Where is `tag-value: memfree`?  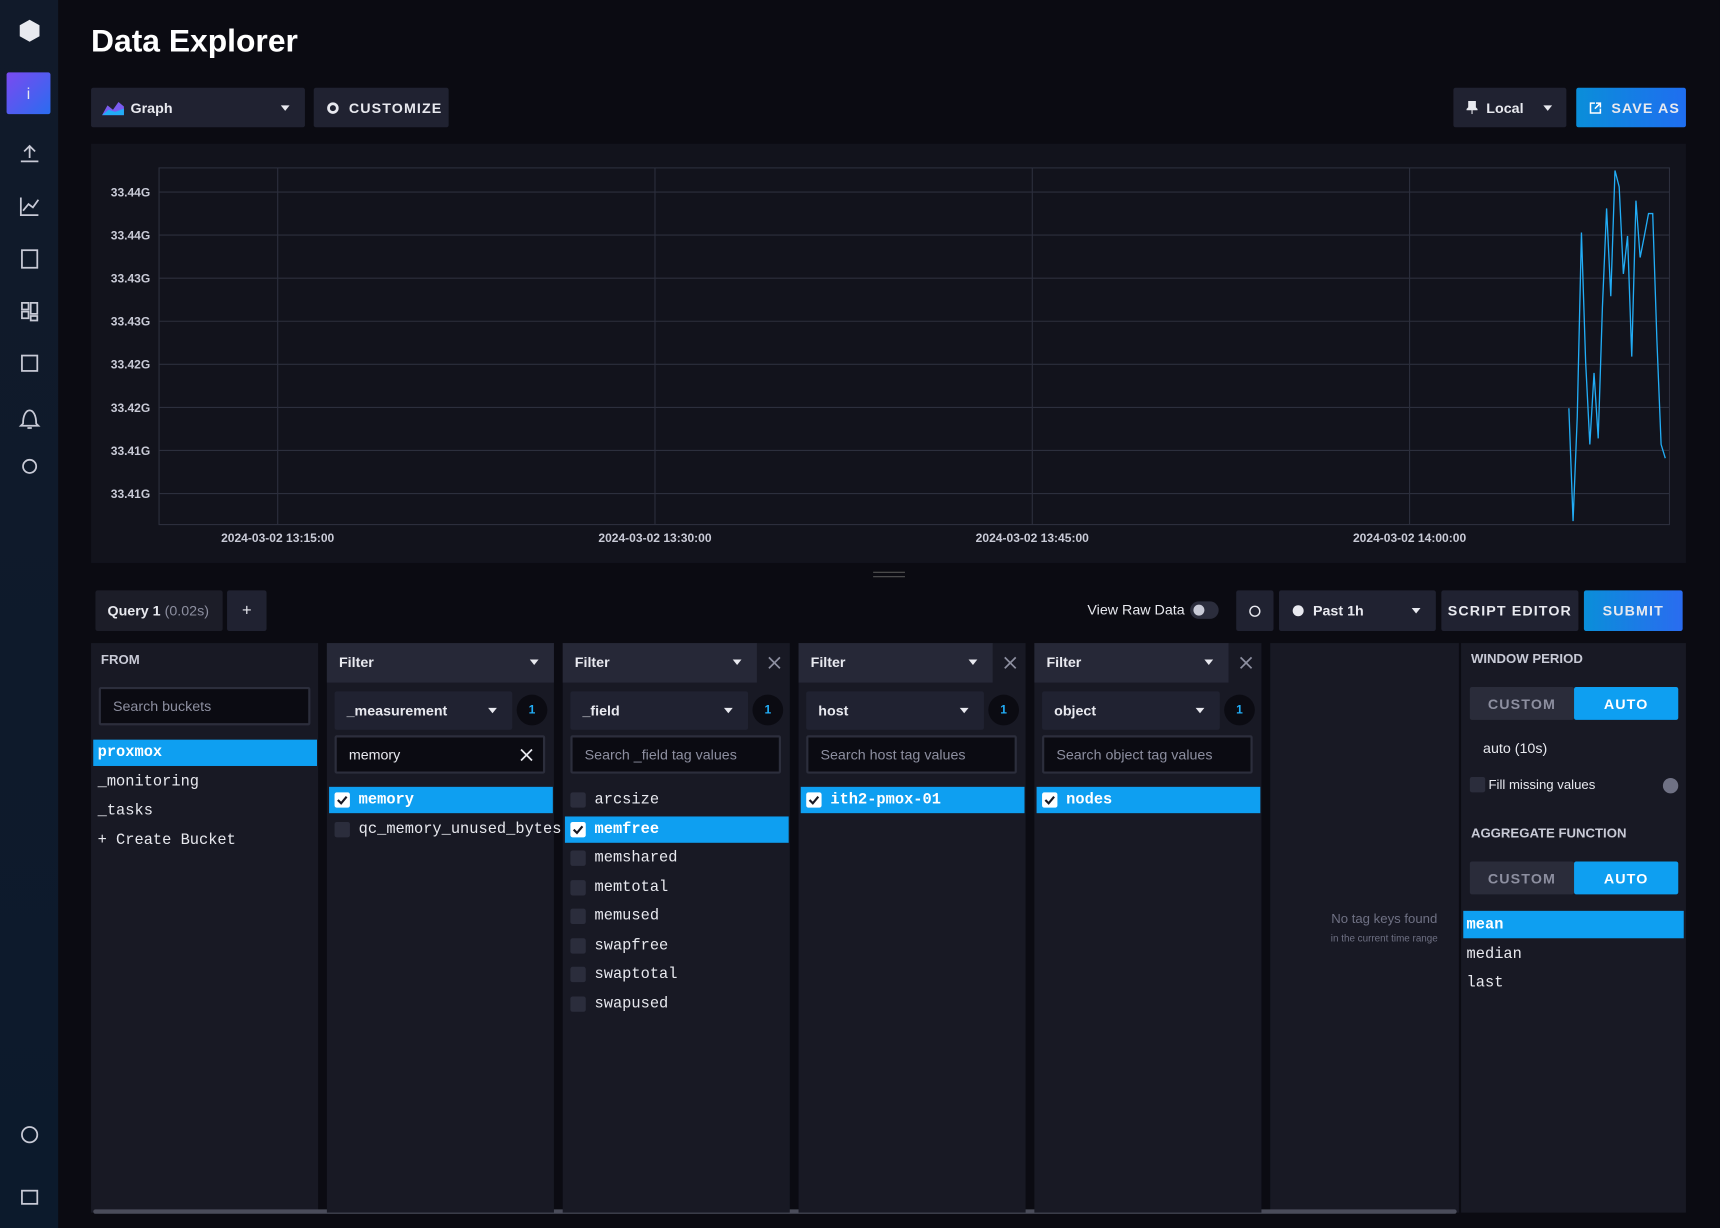 tag-value: memfree is located at coordinates (627, 829).